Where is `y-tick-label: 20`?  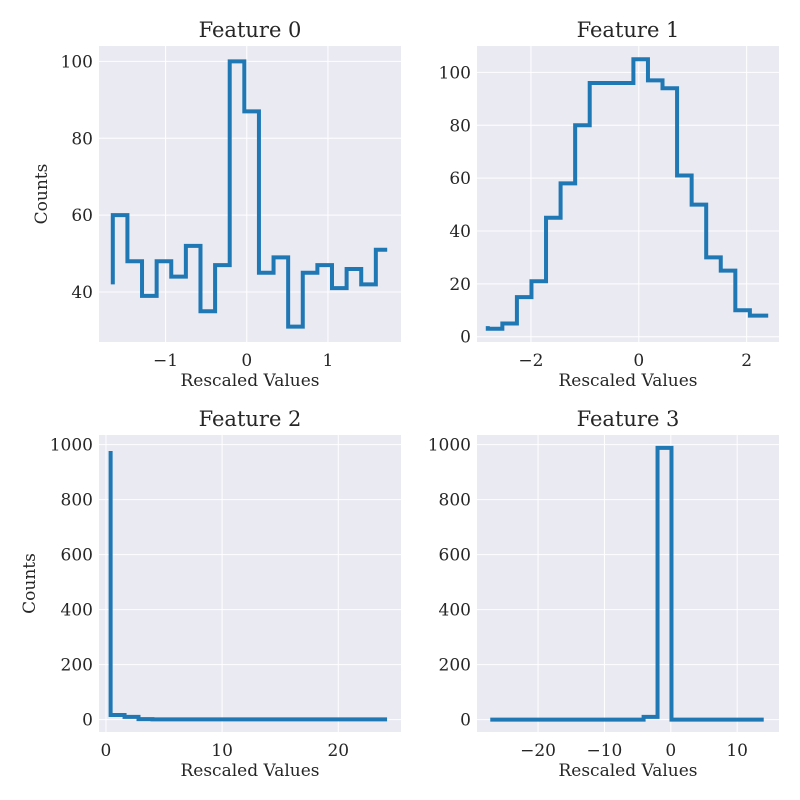 y-tick-label: 20 is located at coordinates (460, 285).